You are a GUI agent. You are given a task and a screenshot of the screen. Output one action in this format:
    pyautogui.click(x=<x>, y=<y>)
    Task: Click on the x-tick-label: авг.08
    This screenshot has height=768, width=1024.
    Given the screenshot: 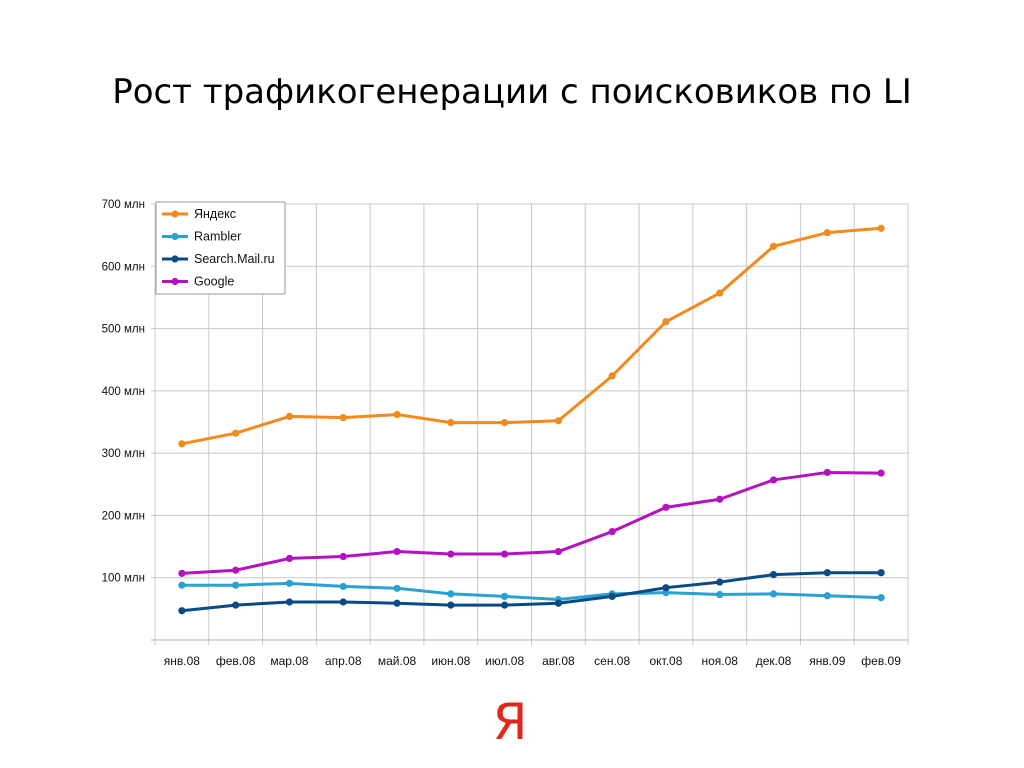 What is the action you would take?
    pyautogui.click(x=558, y=661)
    